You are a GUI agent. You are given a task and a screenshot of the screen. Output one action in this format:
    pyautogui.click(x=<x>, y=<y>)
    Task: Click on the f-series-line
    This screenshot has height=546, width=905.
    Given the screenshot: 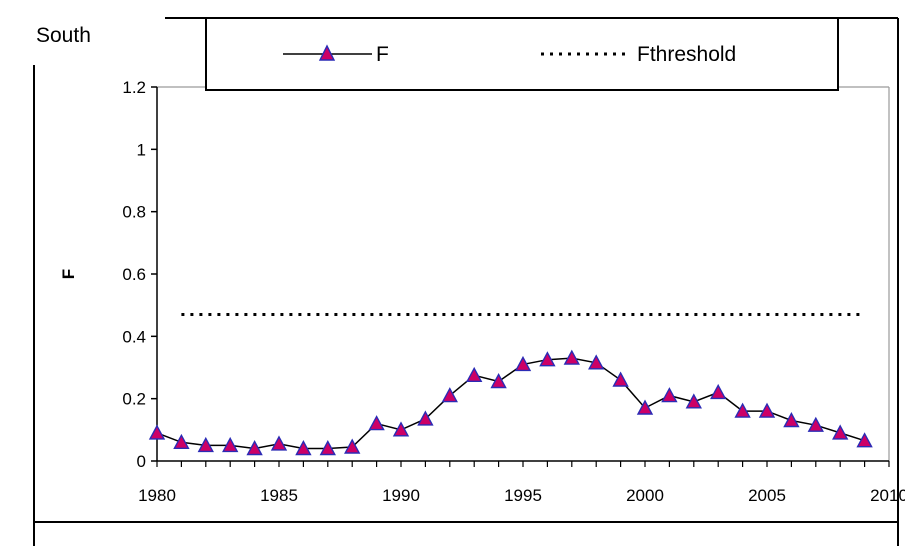 What is the action you would take?
    pyautogui.click(x=510, y=403)
    